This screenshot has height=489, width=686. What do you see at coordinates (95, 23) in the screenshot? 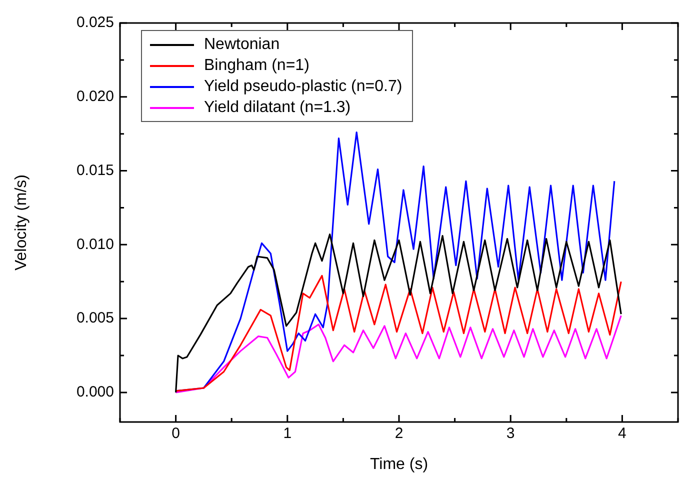
I see `y-tick-label: 0.025` at bounding box center [95, 23].